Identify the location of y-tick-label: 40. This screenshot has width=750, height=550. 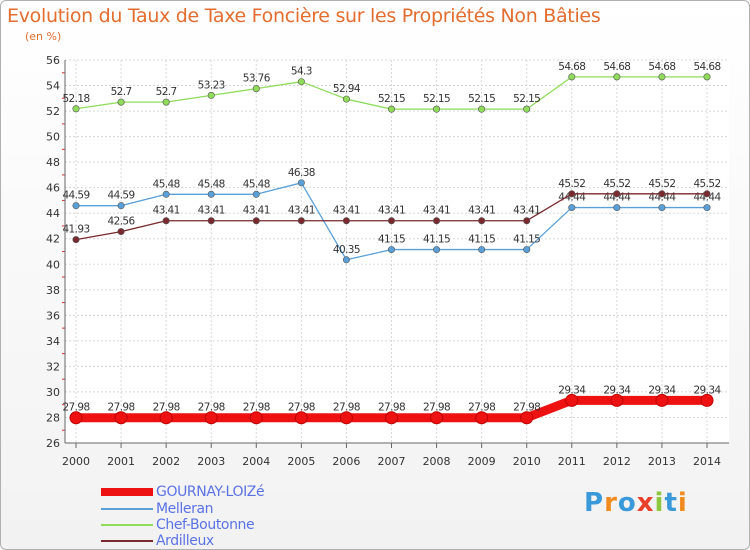
(53, 264).